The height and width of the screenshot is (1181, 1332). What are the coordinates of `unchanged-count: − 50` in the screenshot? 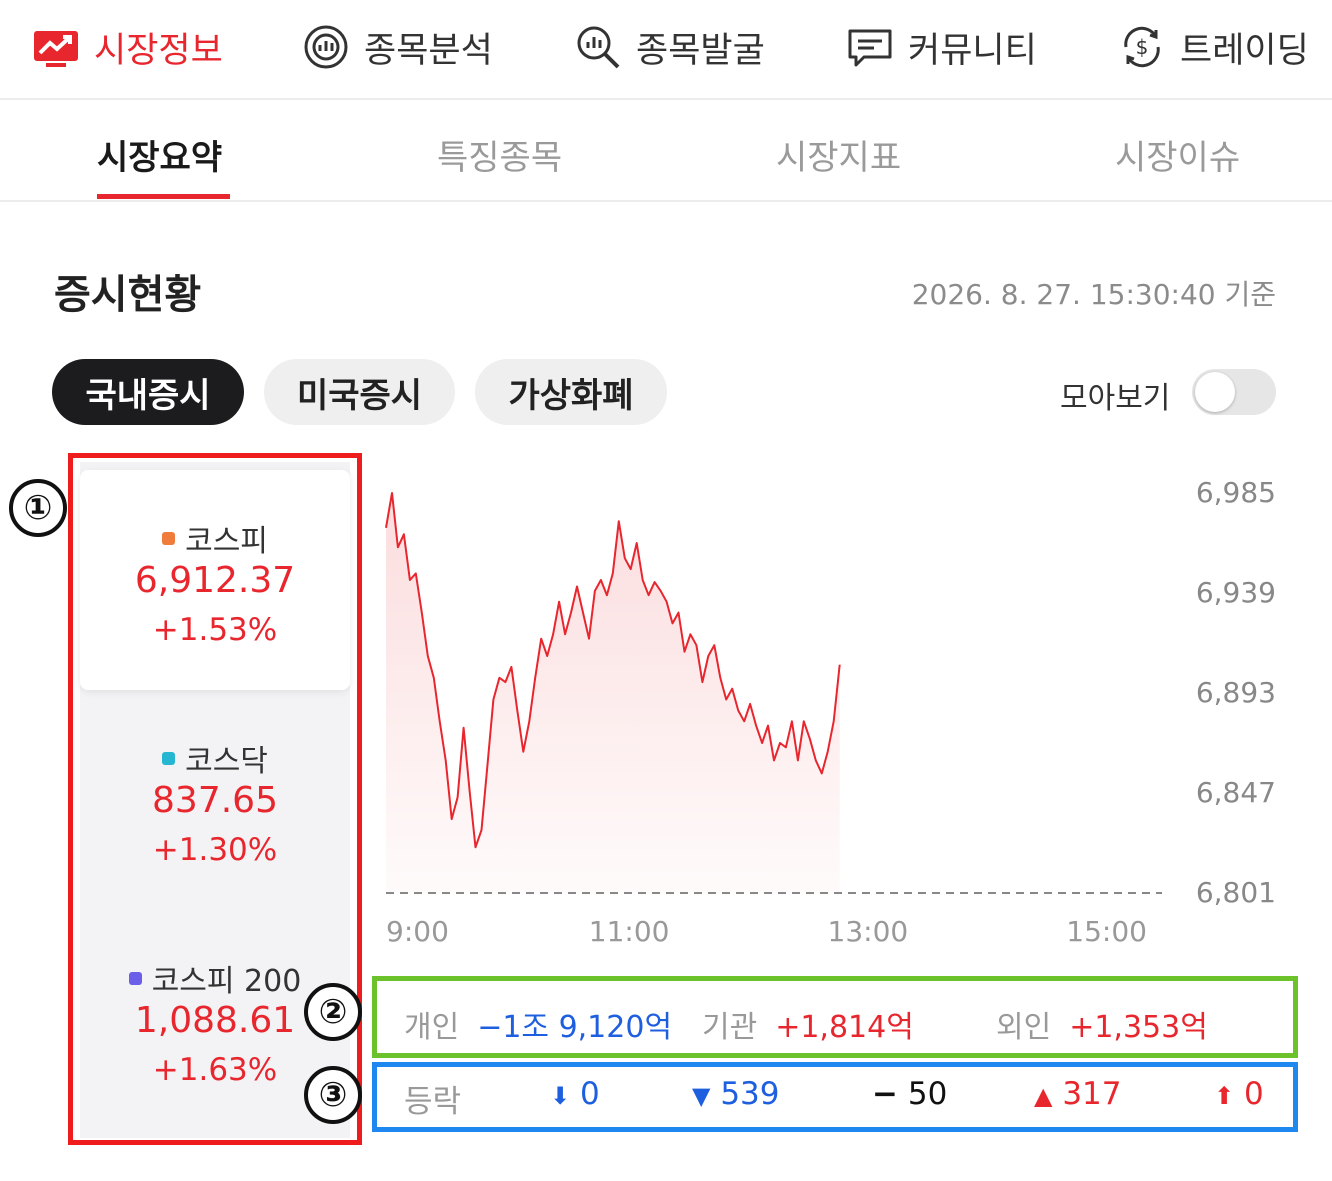 It's located at (909, 1094).